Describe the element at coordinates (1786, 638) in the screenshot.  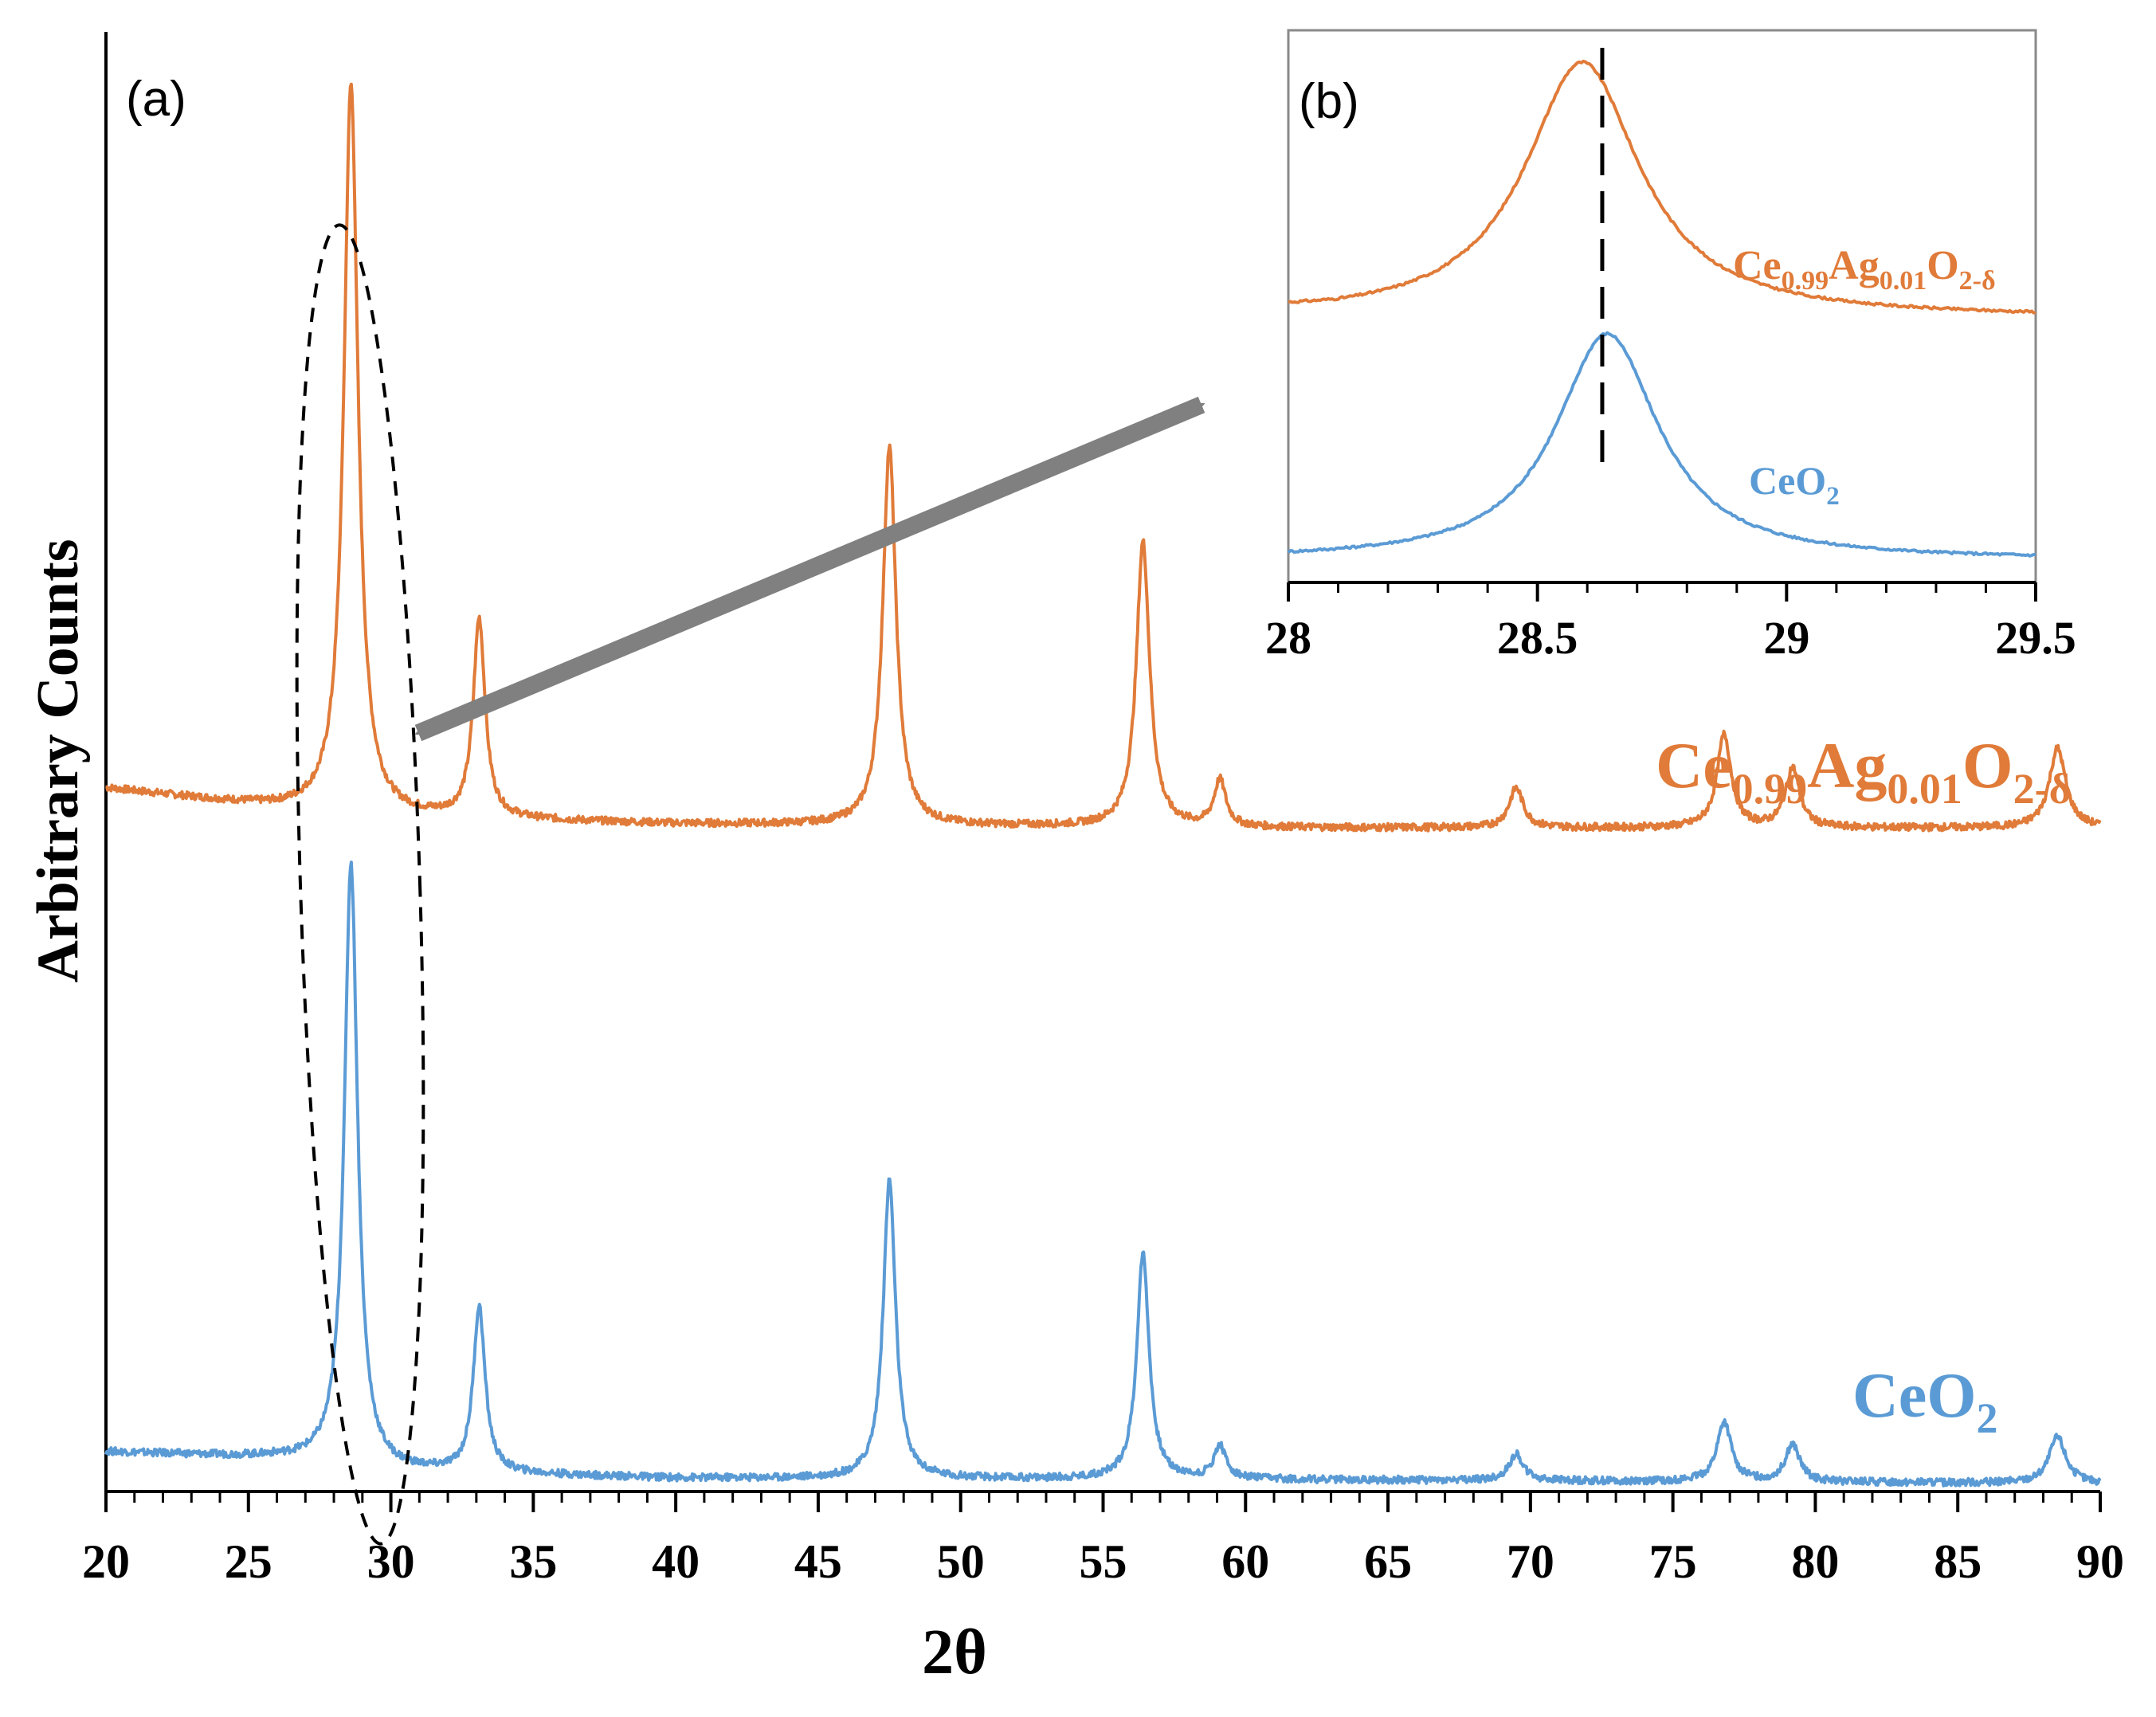
I see `inset-tick-label: 29` at that location.